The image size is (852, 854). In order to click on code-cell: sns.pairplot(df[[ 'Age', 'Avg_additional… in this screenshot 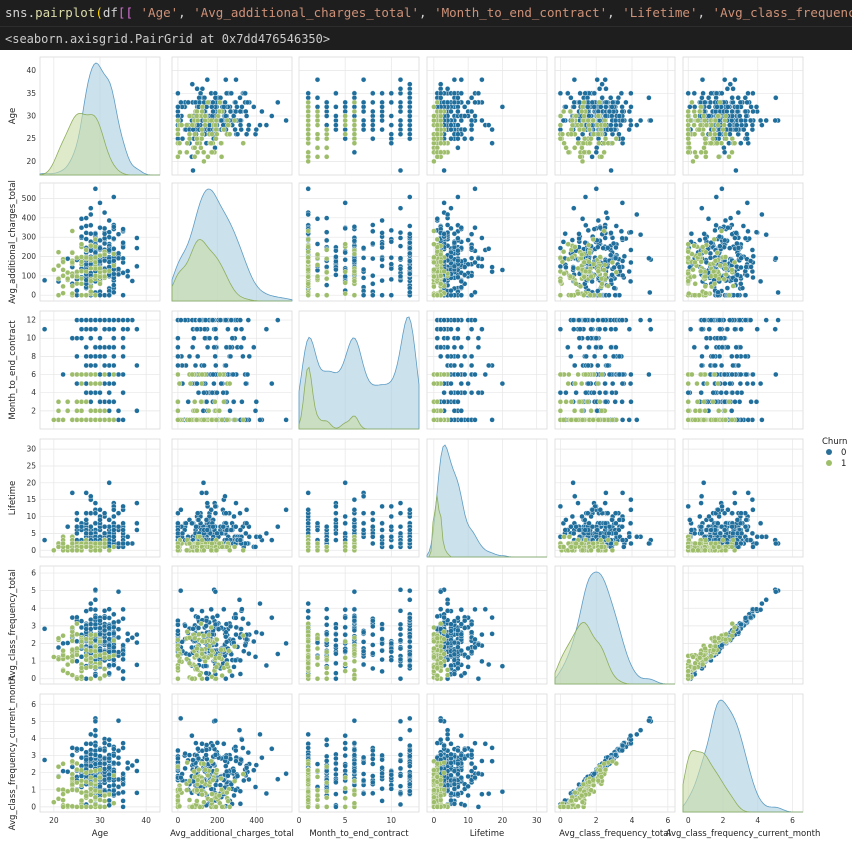, I will do `click(426, 13)`.